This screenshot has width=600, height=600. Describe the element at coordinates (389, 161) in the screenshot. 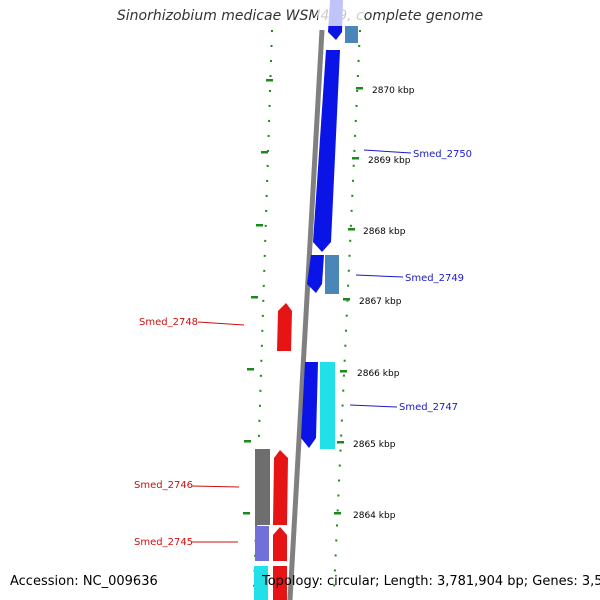

I see `kbp-tick-label: 2869 kbp` at that location.